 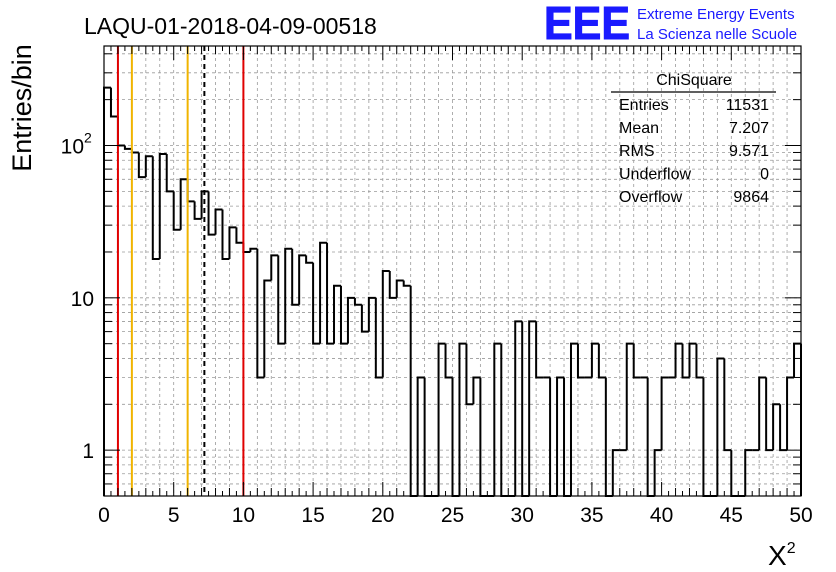 I want to click on marker-lines-layer, so click(x=180, y=271).